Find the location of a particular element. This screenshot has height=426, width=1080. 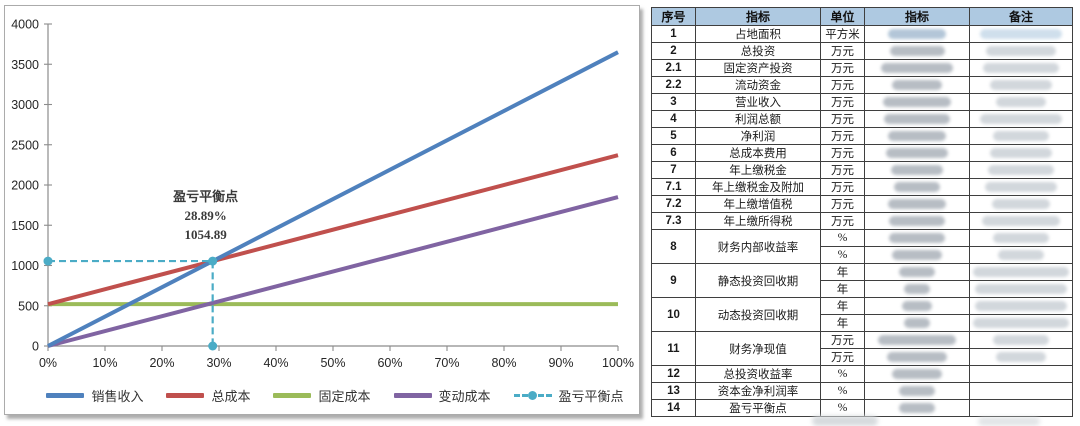

cell-unit: 平方米 is located at coordinates (842, 34).